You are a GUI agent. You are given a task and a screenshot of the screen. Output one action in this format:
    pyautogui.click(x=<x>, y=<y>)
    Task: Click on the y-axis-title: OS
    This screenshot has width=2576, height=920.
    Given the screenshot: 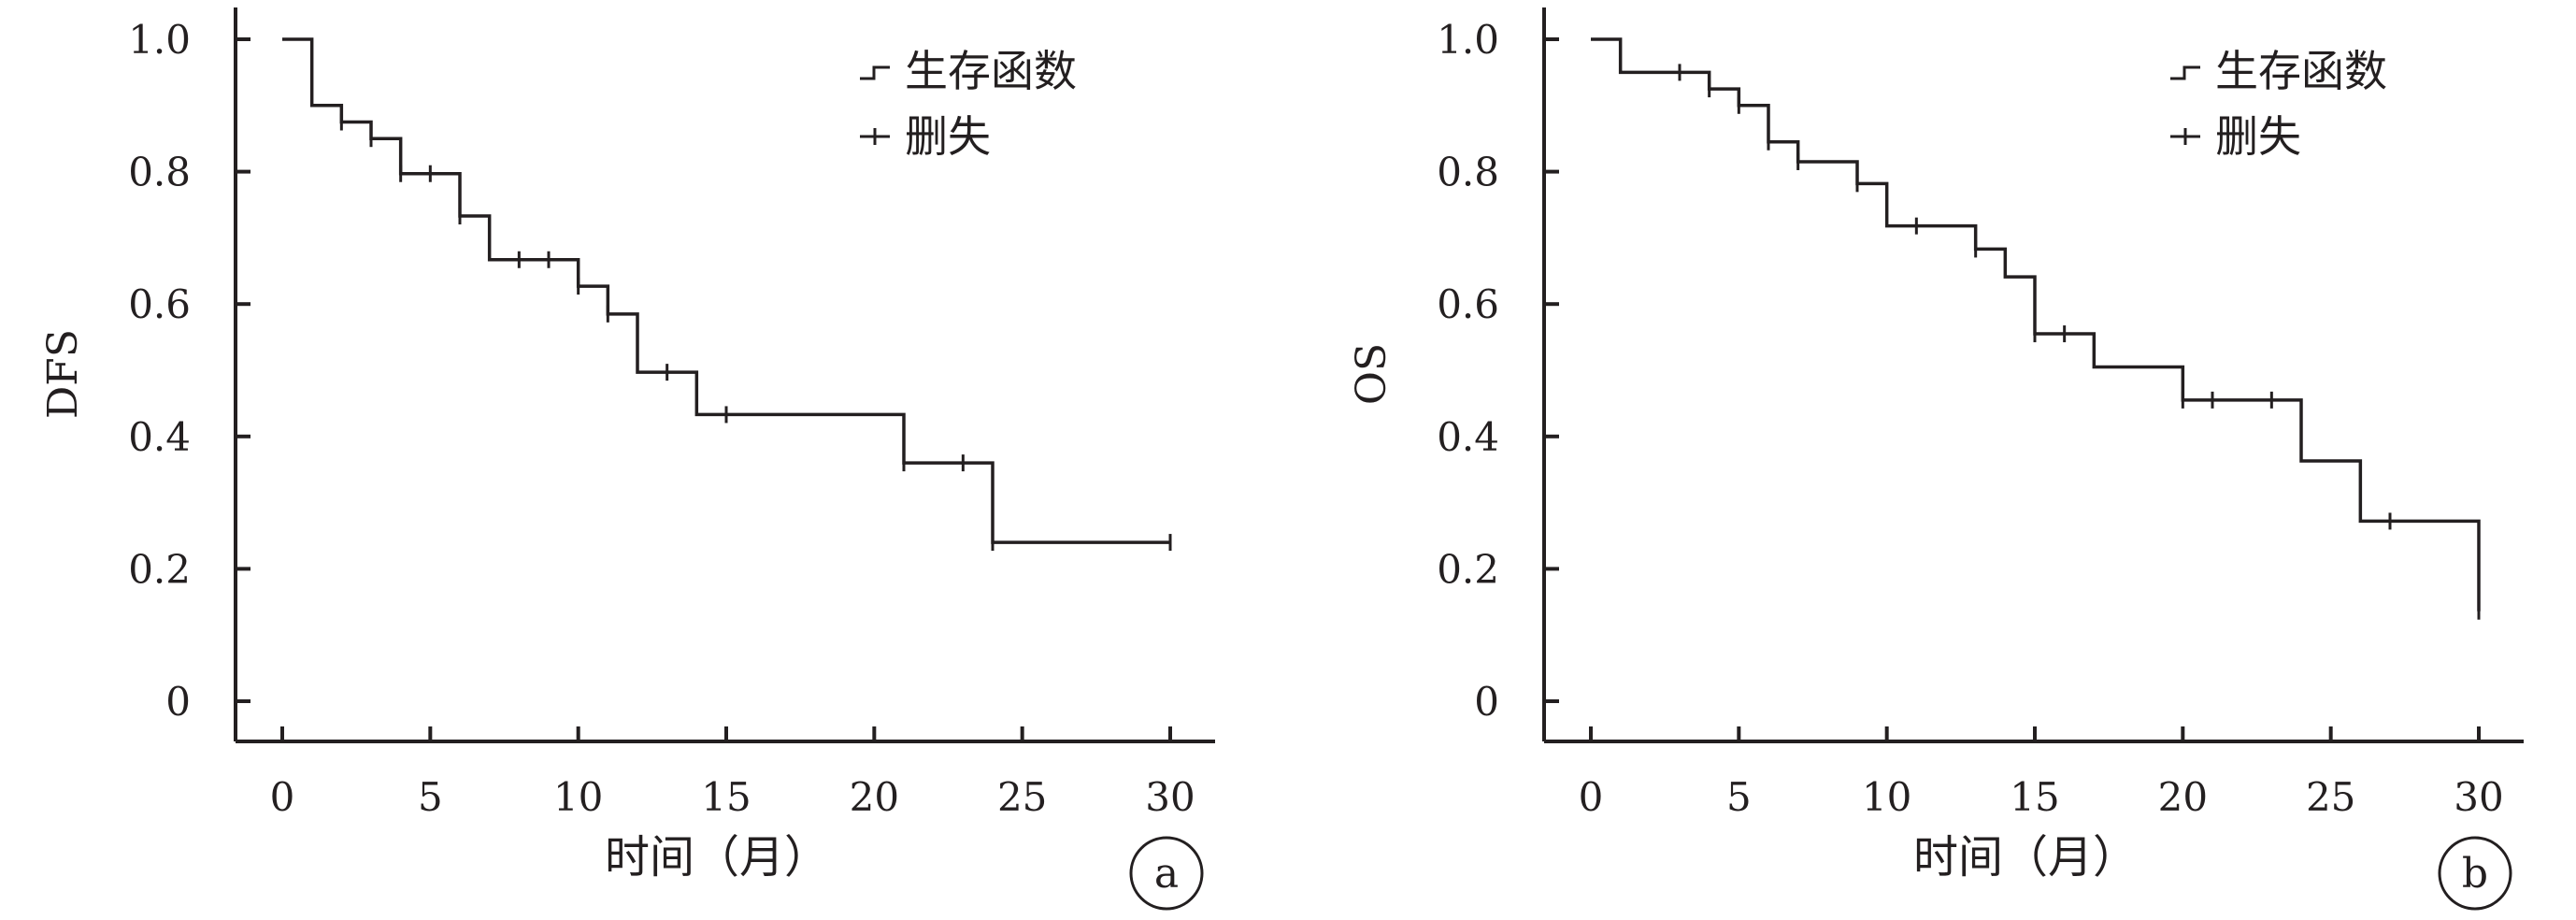 What is the action you would take?
    pyautogui.click(x=1371, y=374)
    